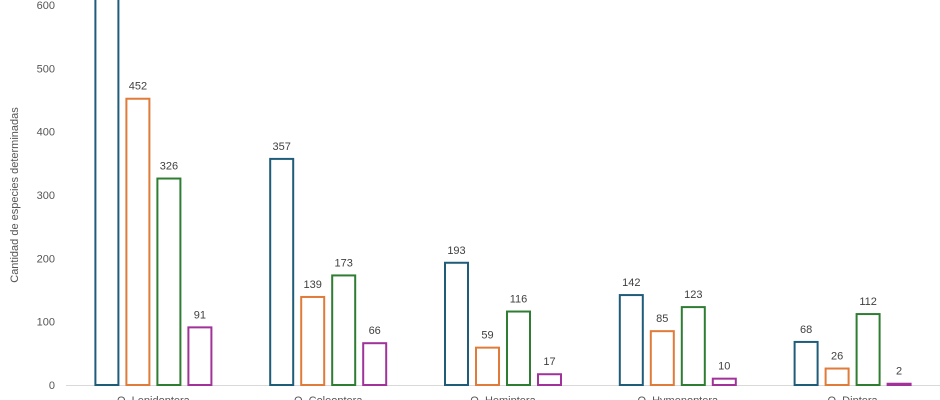  I want to click on data-label: 66, so click(375, 331).